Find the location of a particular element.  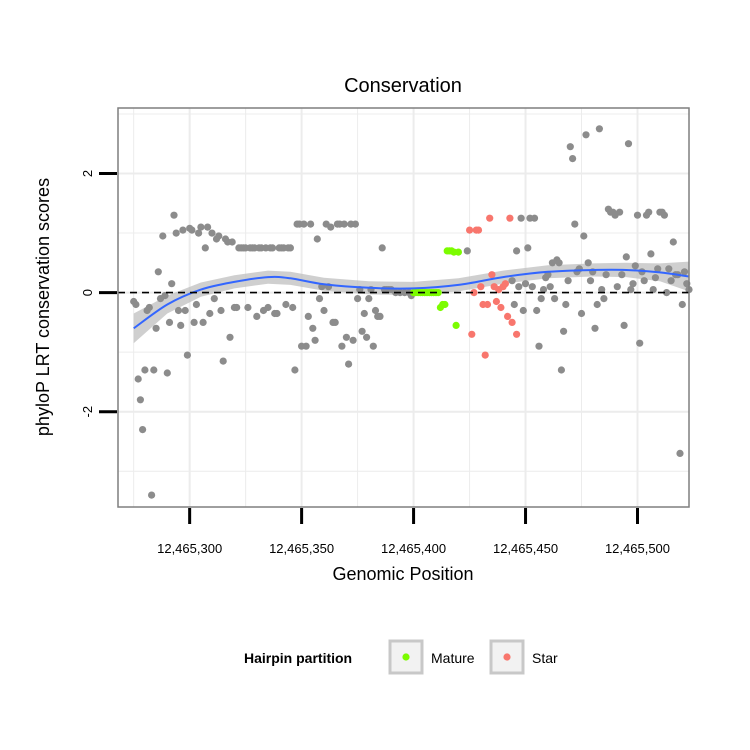

y-tick-label: 0 is located at coordinates (87, 292).